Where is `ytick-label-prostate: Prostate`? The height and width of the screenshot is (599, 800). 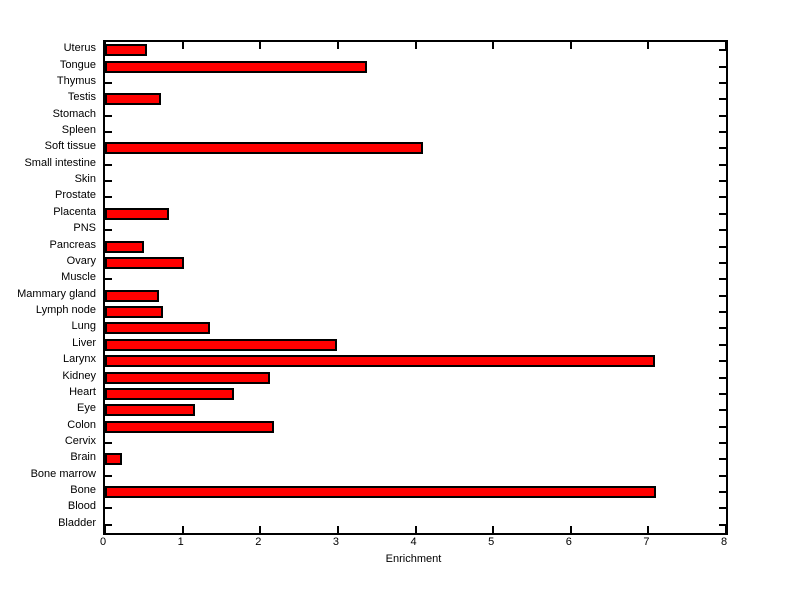 ytick-label-prostate: Prostate is located at coordinates (75, 195).